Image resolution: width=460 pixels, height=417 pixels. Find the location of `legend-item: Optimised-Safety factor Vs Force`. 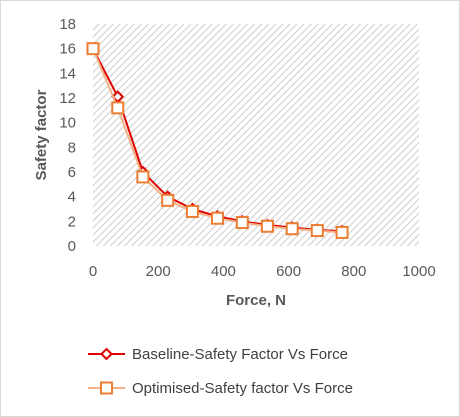

legend-item: Optimised-Safety factor Vs Force is located at coordinates (220, 388).